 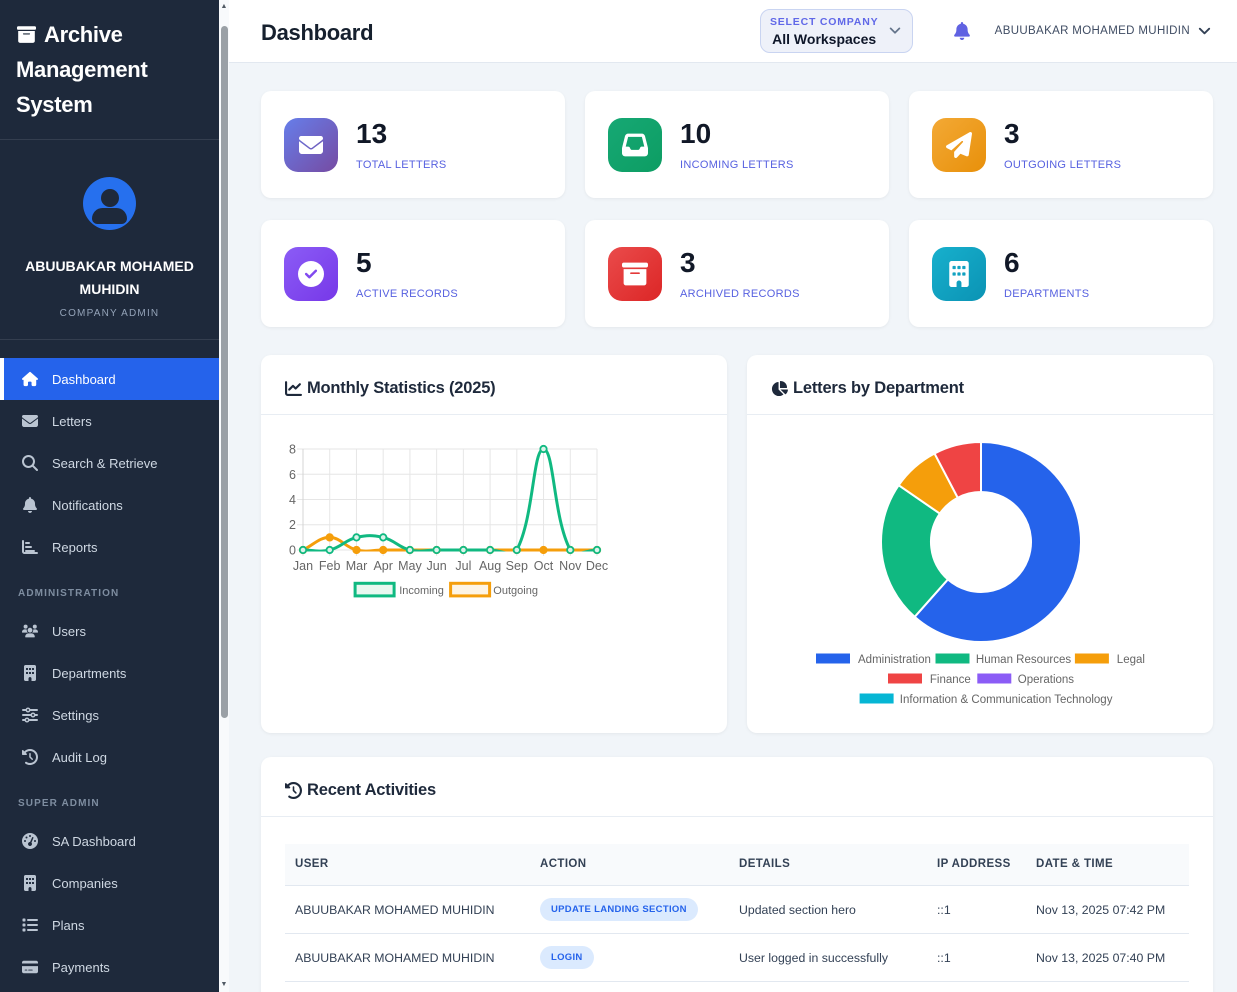 I want to click on svg-text: 2, so click(x=292, y=525).